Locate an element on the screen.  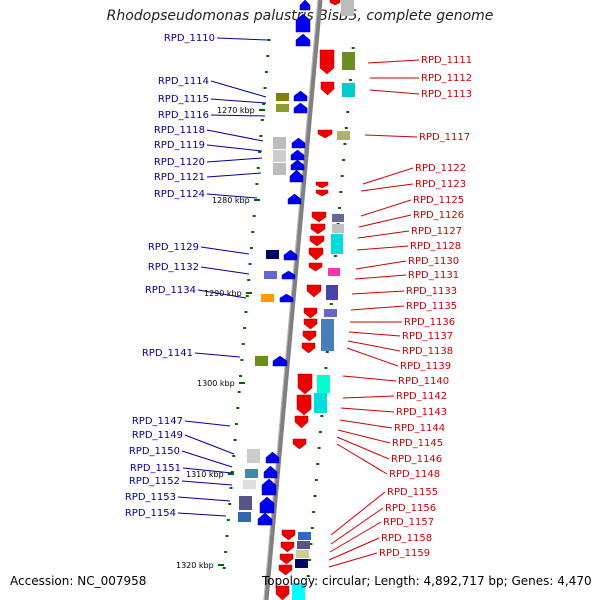
gene-label-right: RPD_1113 is located at coordinates (446, 94).